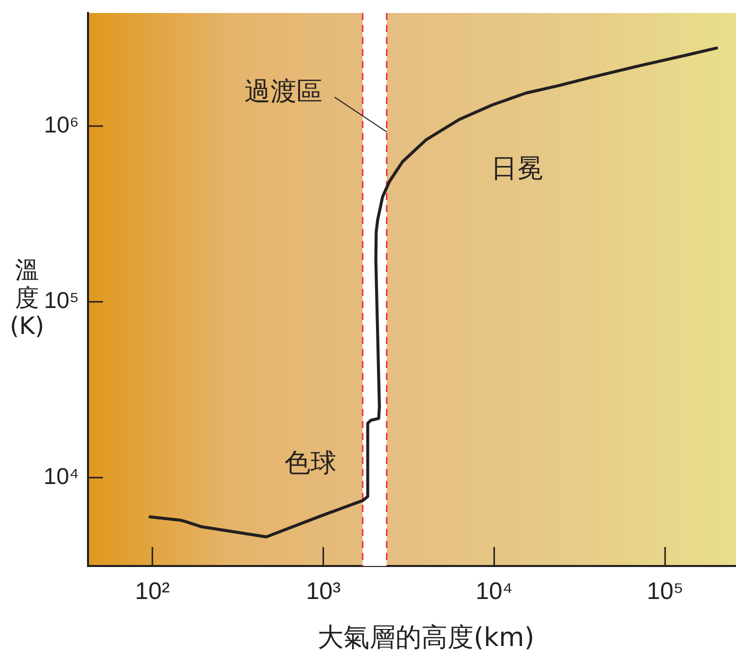 This screenshot has height=651, width=736. Describe the element at coordinates (323, 592) in the screenshot. I see `x-tick-label: 10³` at that location.